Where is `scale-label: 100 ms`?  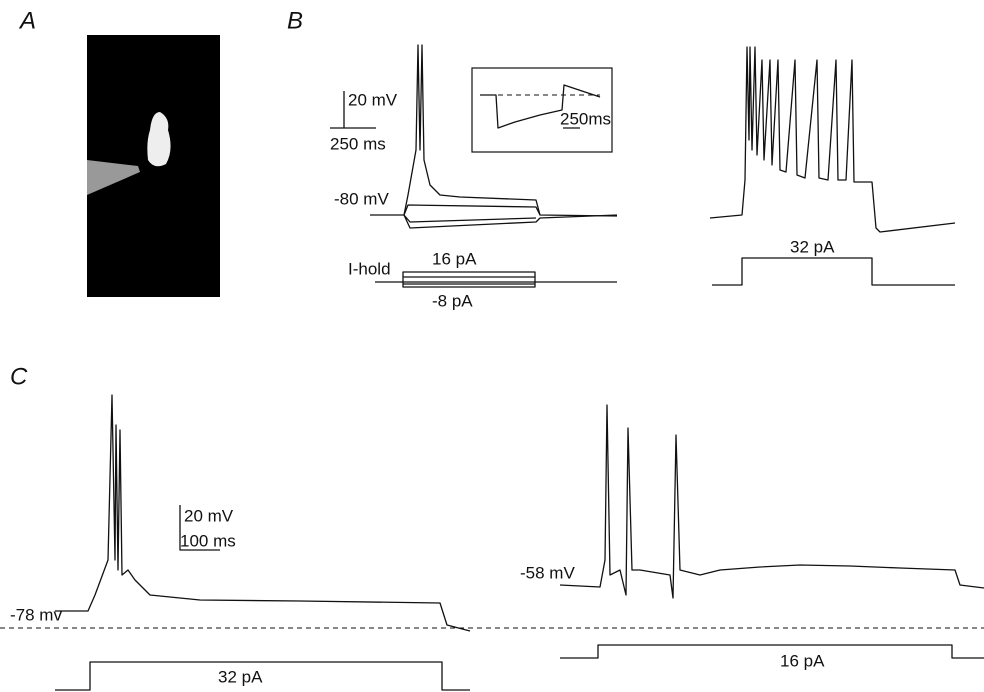 scale-label: 100 ms is located at coordinates (208, 540).